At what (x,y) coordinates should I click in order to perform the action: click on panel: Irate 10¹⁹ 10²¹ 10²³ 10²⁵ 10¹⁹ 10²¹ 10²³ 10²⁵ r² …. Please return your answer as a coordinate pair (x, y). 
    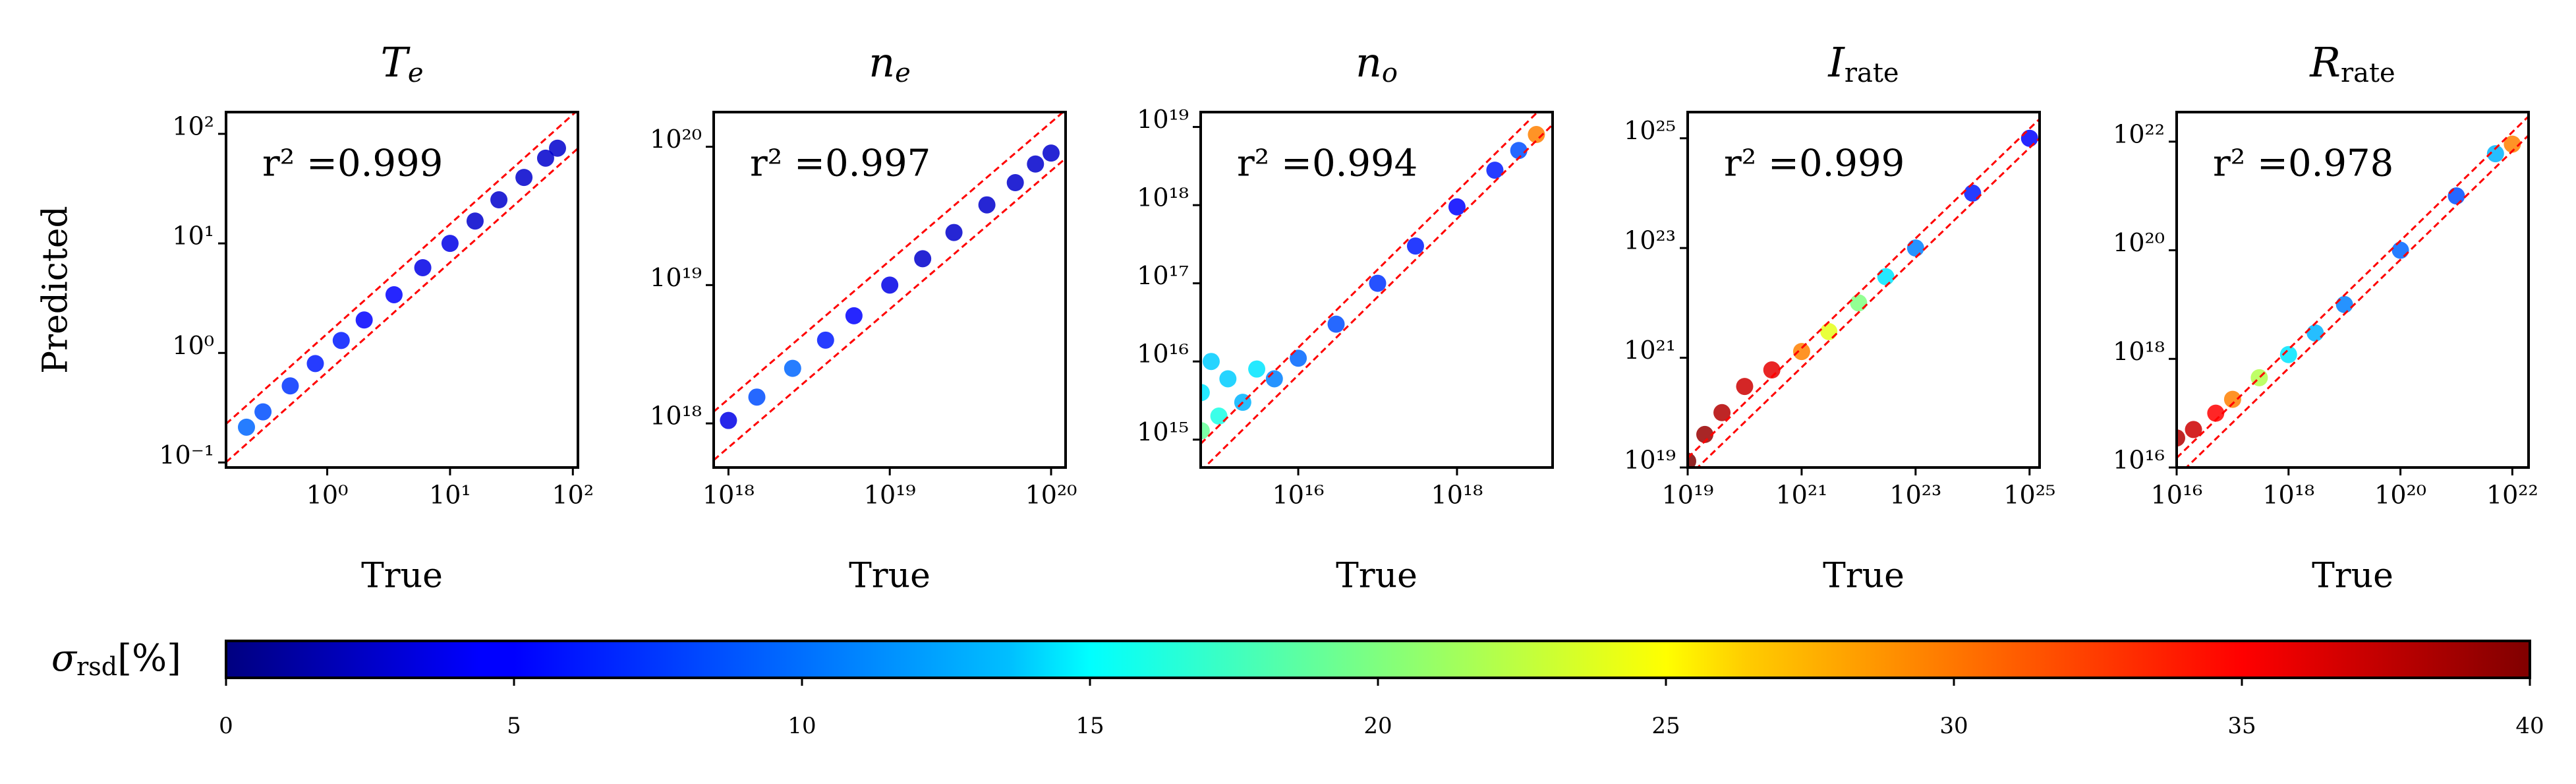
    Looking at the image, I should click on (1840, 316).